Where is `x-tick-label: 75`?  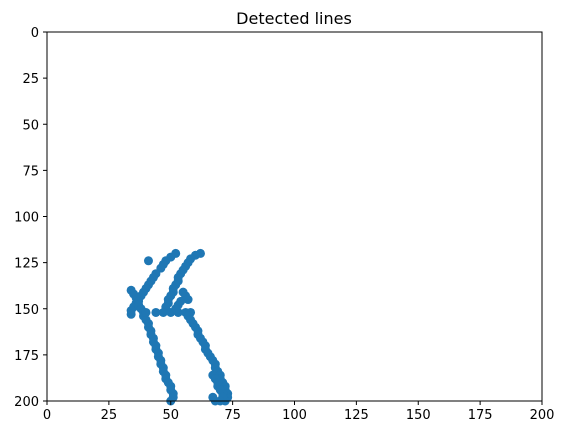
x-tick-label: 75 is located at coordinates (232, 415).